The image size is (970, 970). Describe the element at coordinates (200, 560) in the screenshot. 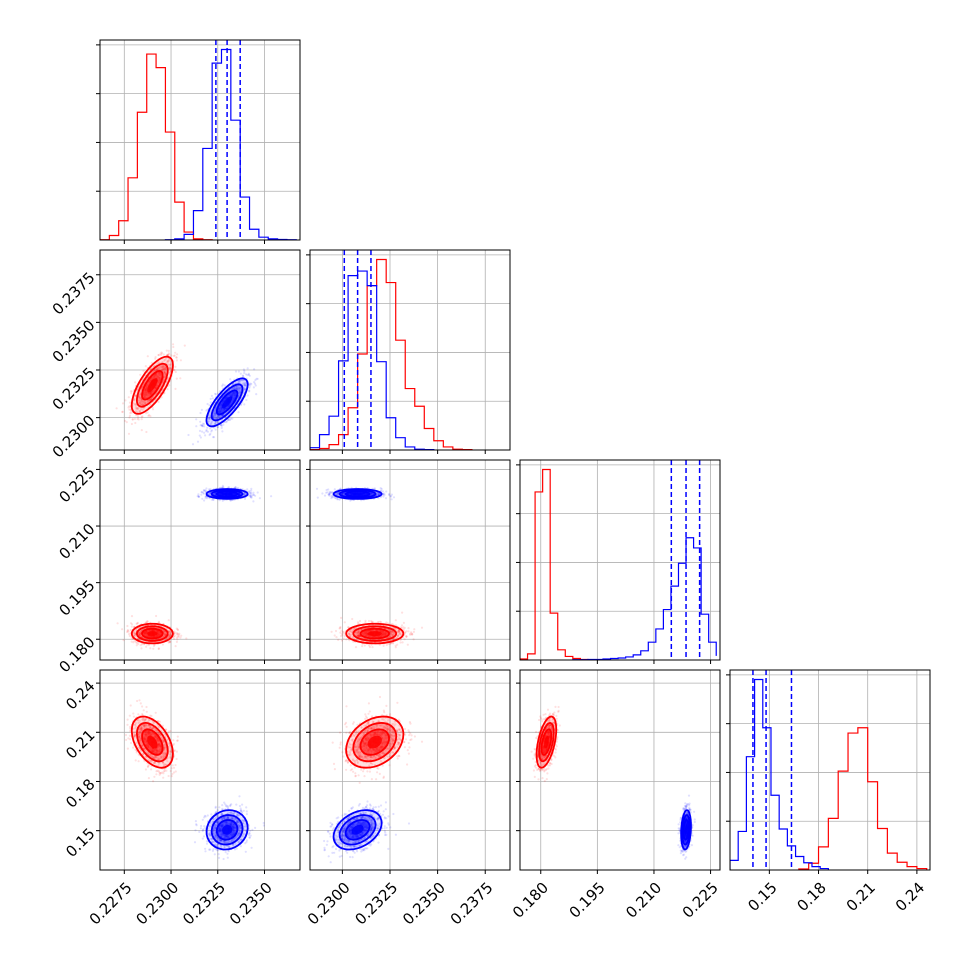

I see `panel-frame` at that location.